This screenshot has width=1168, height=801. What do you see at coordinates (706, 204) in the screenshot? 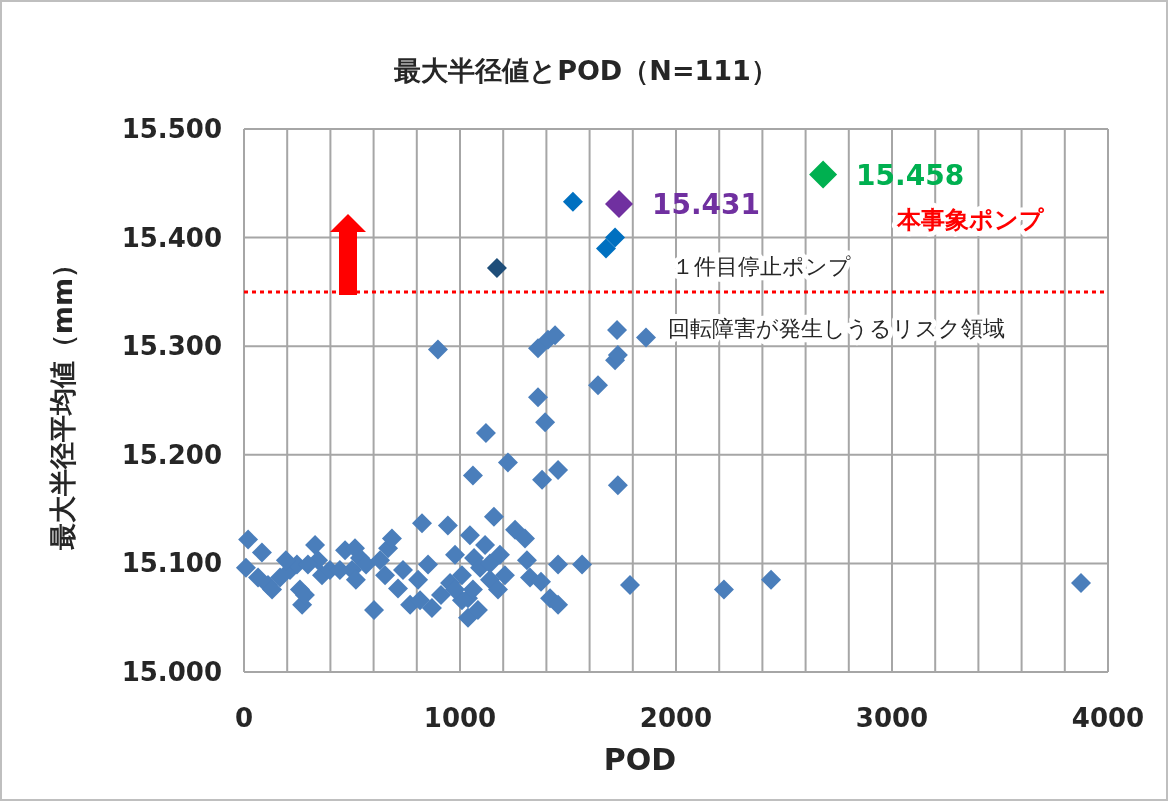
I see `data-label: 15.431` at bounding box center [706, 204].